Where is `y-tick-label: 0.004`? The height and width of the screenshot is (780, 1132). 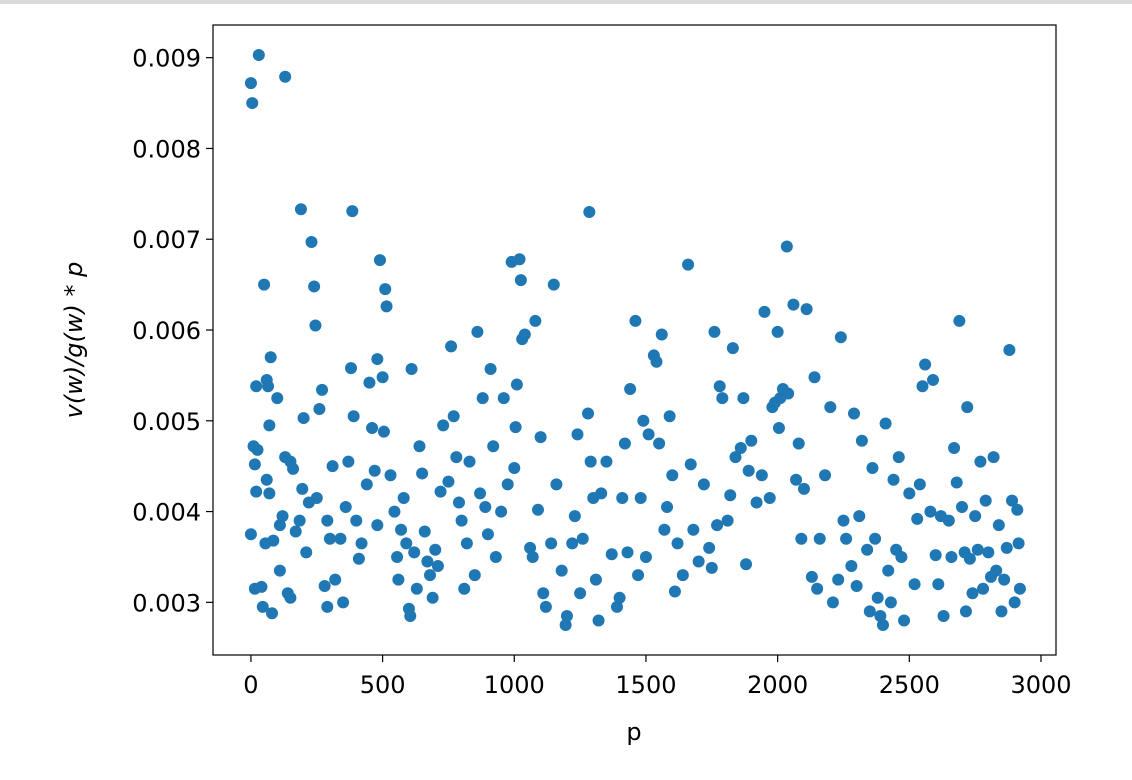
y-tick-label: 0.004 is located at coordinates (166, 513).